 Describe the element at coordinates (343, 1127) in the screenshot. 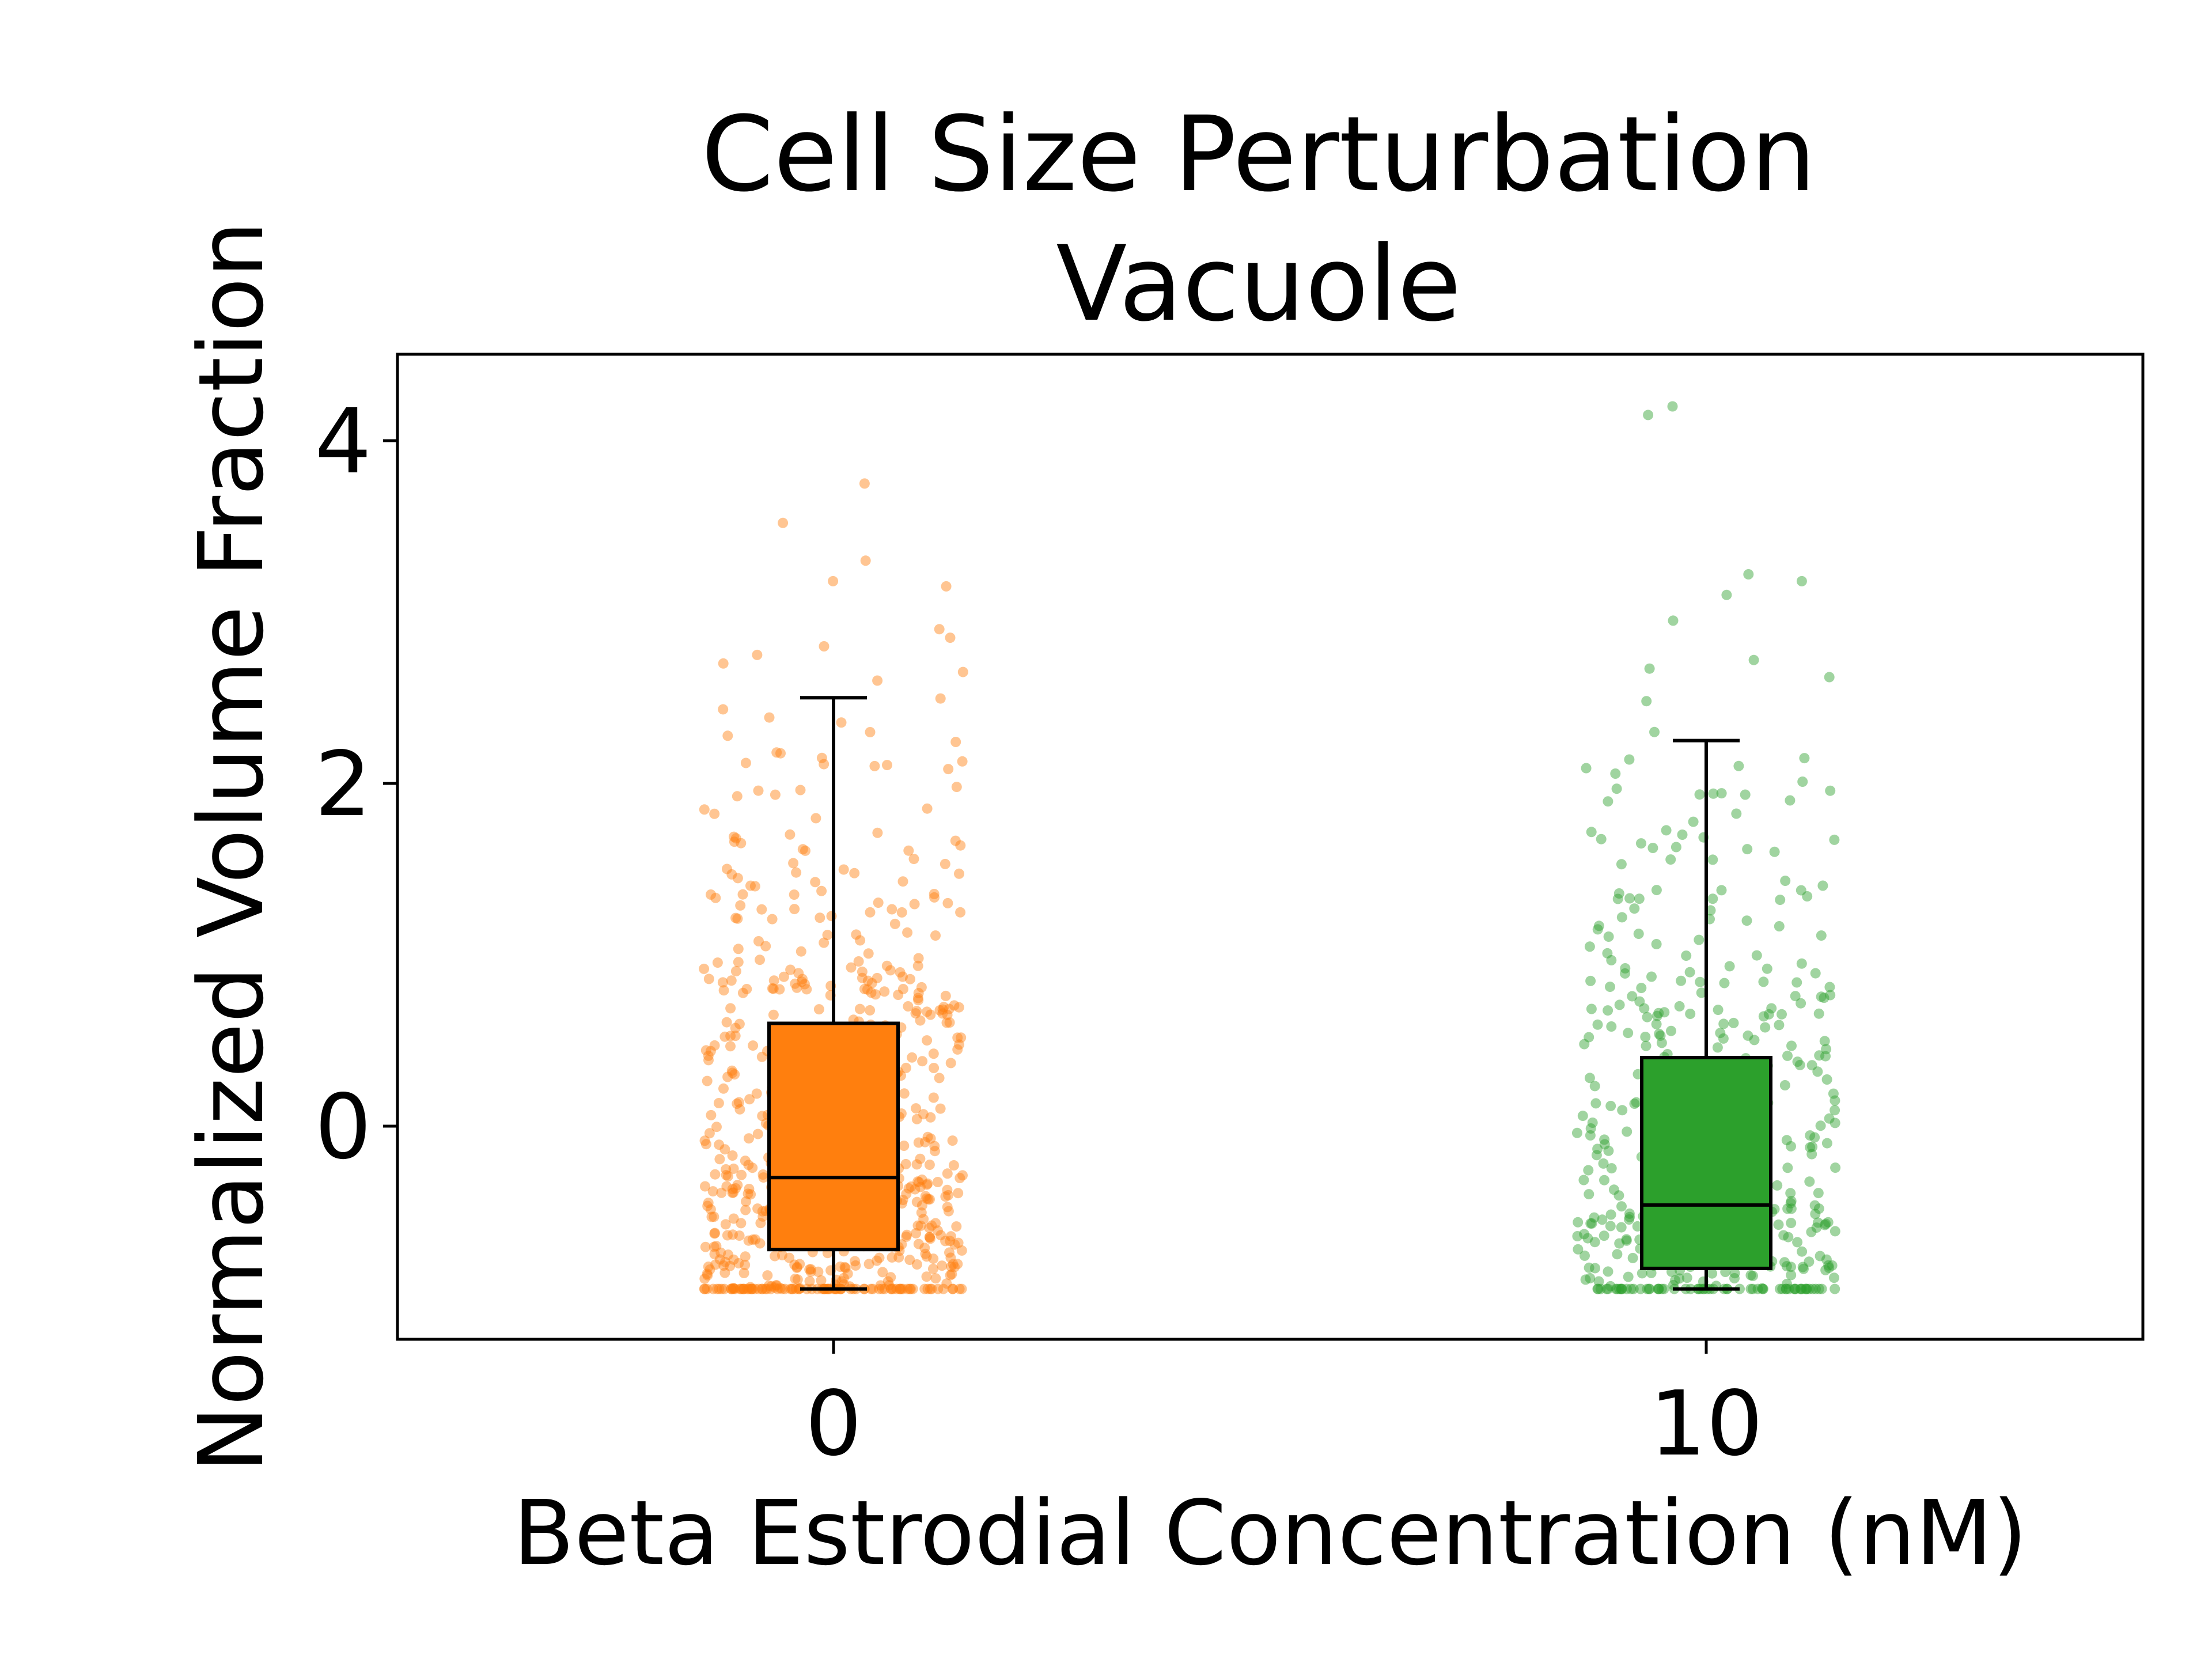

I see `y-tick-label-0: 0` at that location.